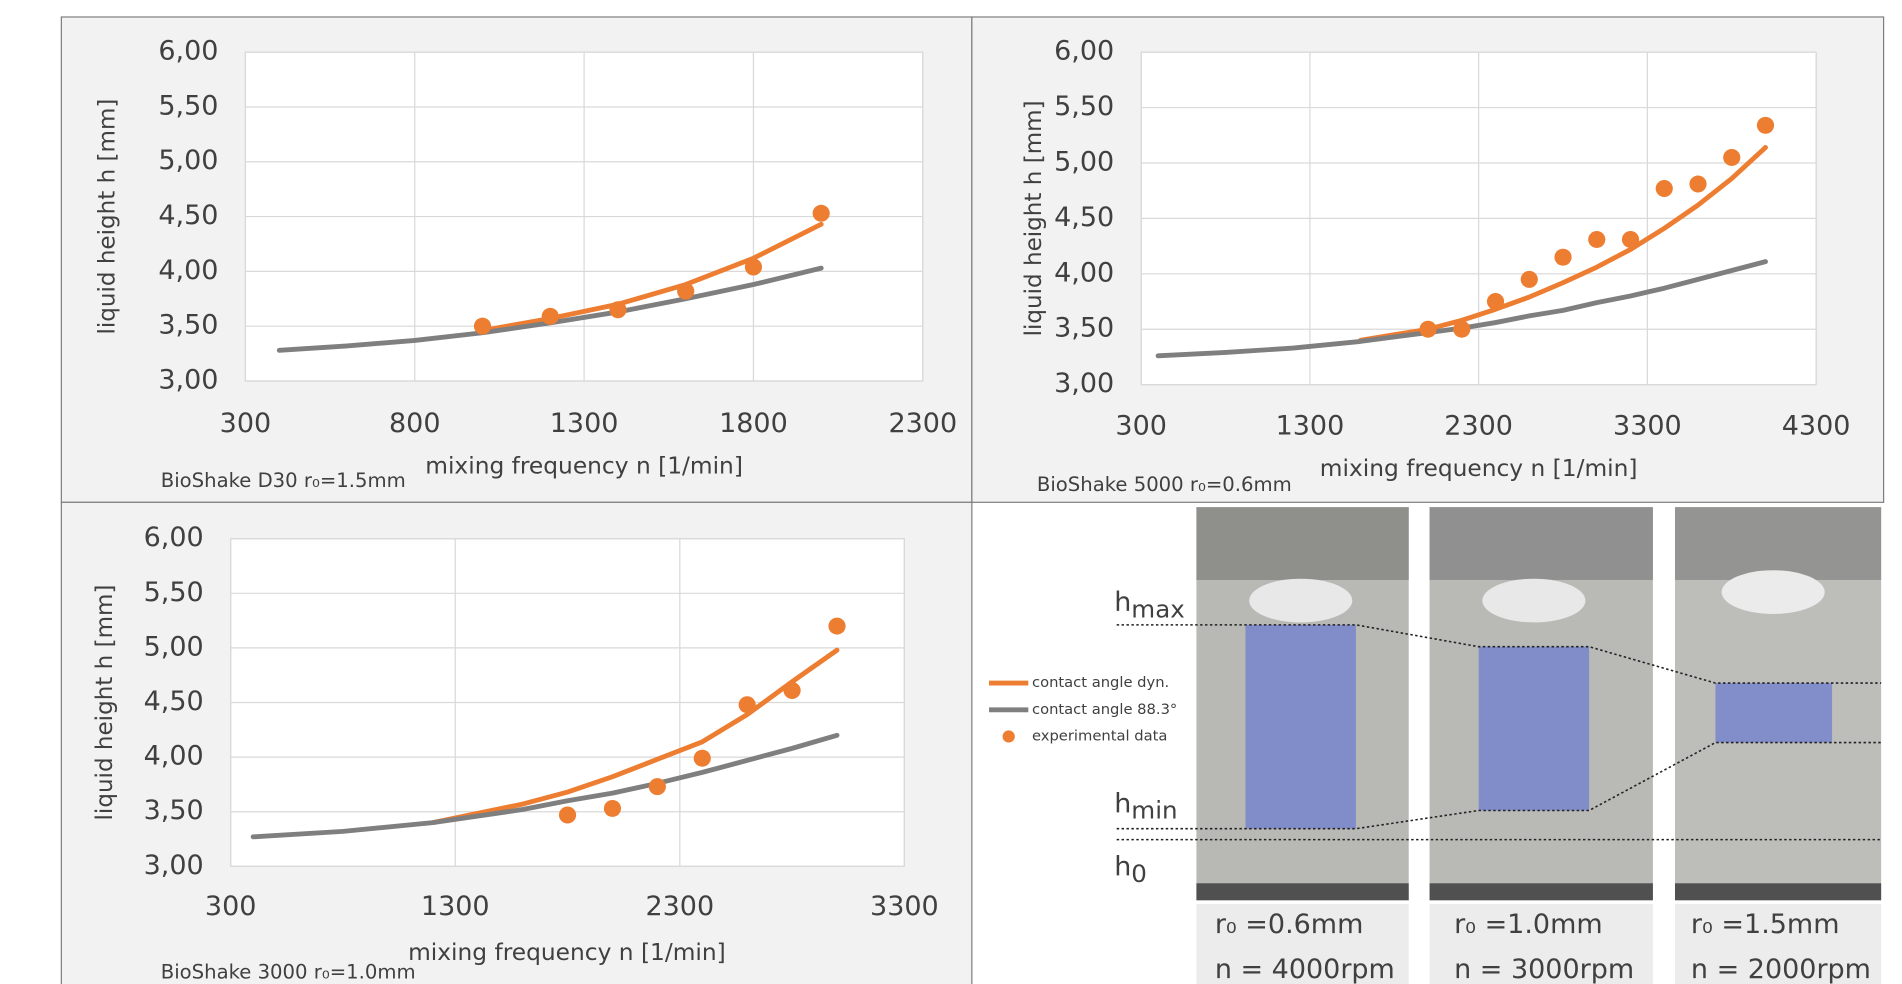 The height and width of the screenshot is (984, 1902). I want to click on subtitle: BioShake D30 r₀=1.5mm, so click(283, 480).